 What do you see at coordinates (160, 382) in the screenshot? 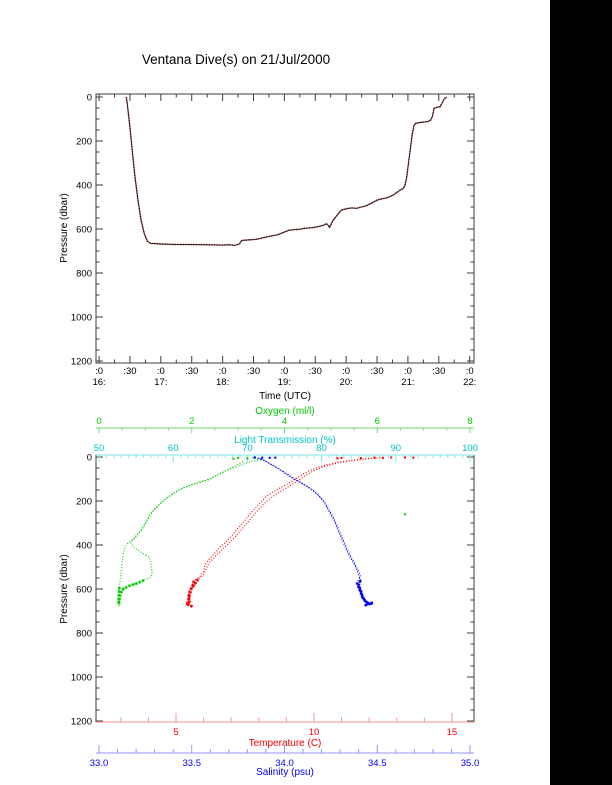
I see `time-hour-label: 17:` at bounding box center [160, 382].